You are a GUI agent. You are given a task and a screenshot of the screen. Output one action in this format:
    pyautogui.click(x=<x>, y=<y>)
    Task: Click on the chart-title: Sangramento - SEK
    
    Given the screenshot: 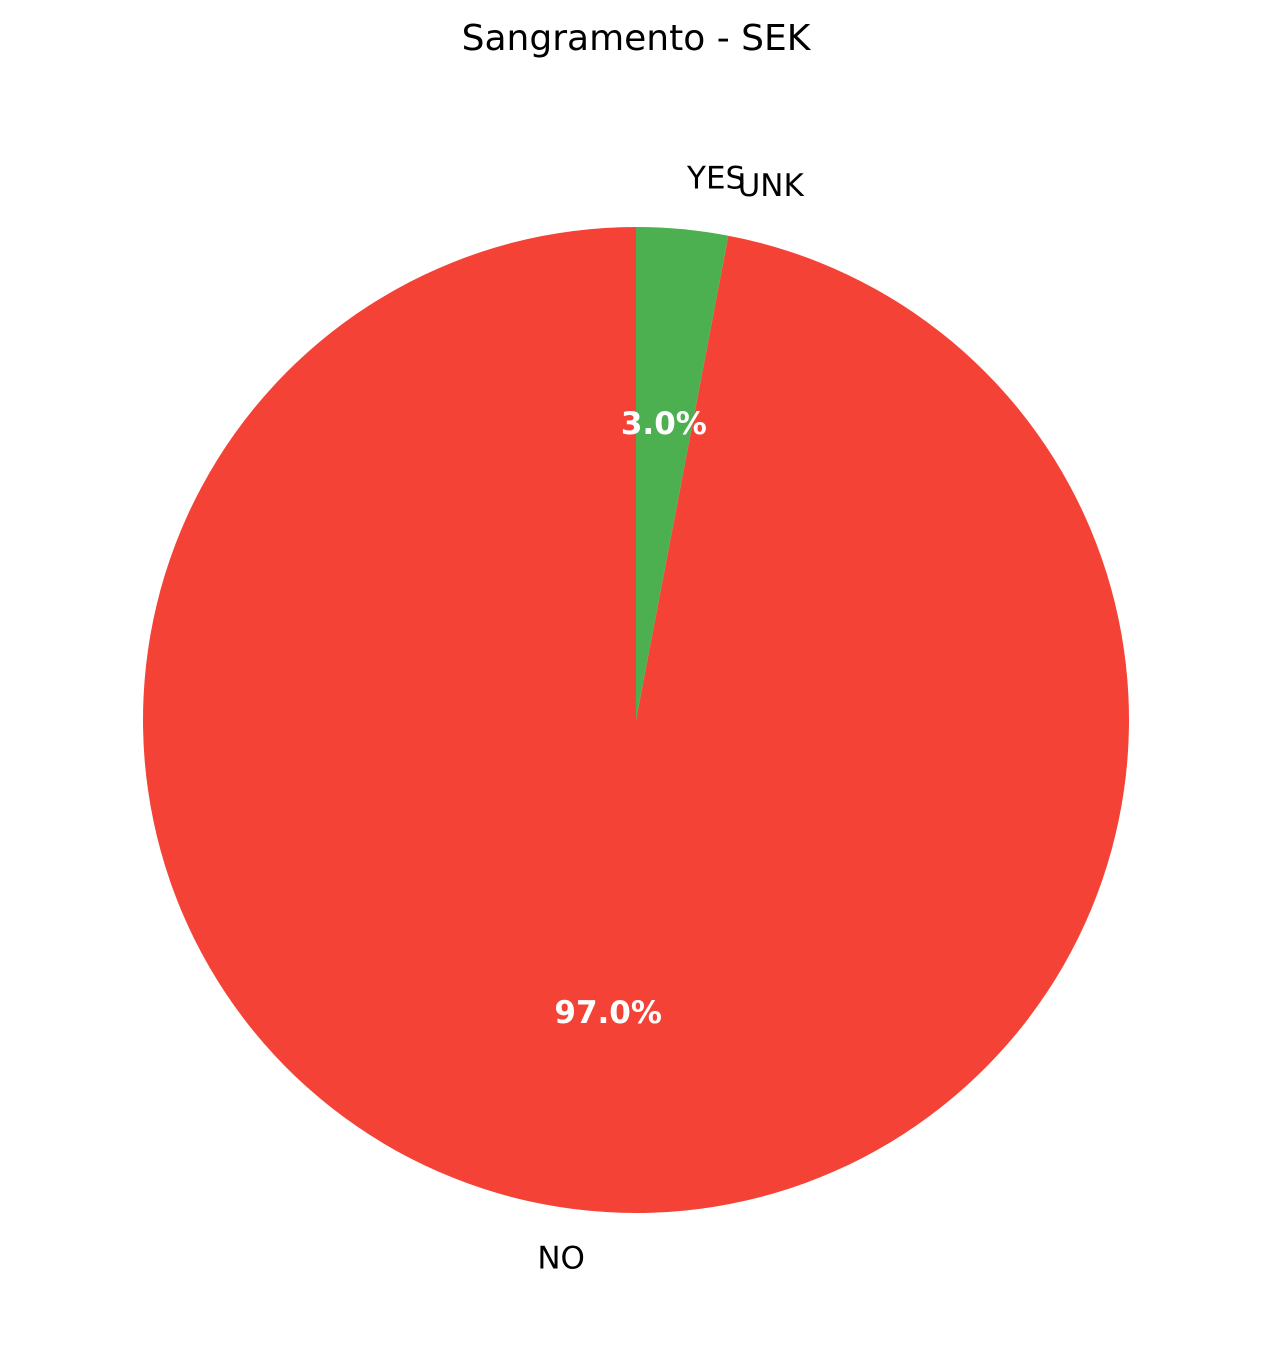 What is the action you would take?
    pyautogui.click(x=637, y=38)
    